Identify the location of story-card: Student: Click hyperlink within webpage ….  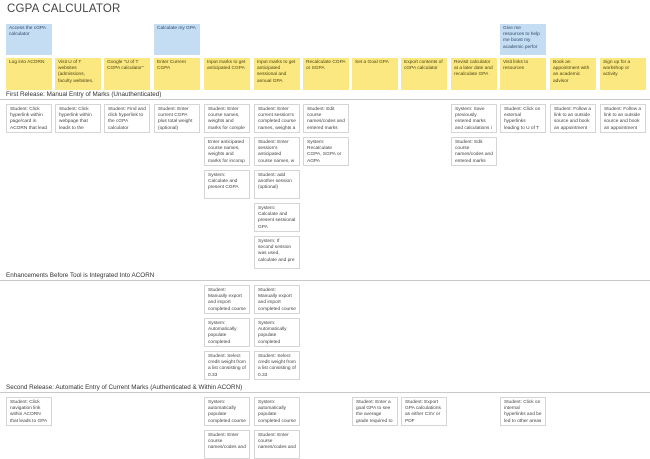
(78, 118).